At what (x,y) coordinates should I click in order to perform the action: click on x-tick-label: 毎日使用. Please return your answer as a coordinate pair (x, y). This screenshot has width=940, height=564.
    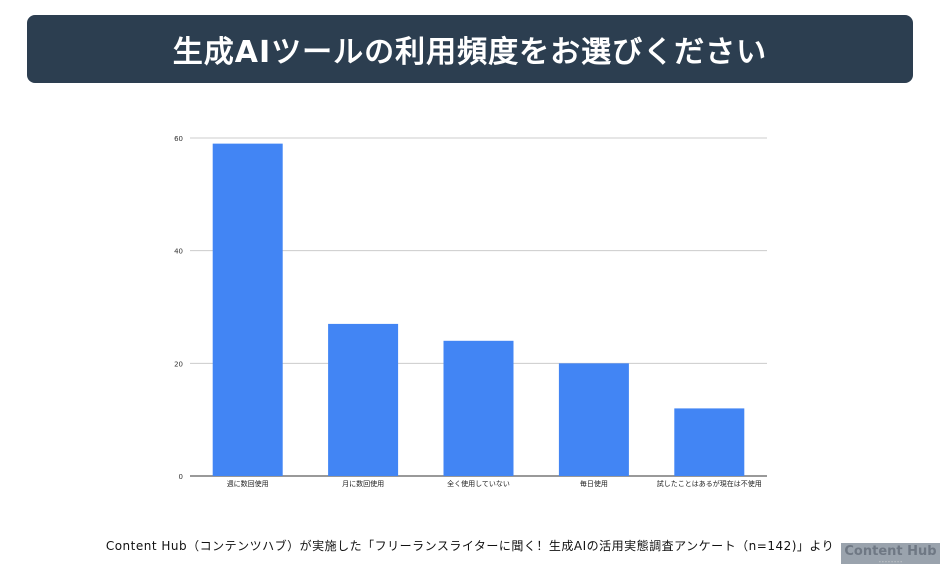
    Looking at the image, I should click on (594, 483).